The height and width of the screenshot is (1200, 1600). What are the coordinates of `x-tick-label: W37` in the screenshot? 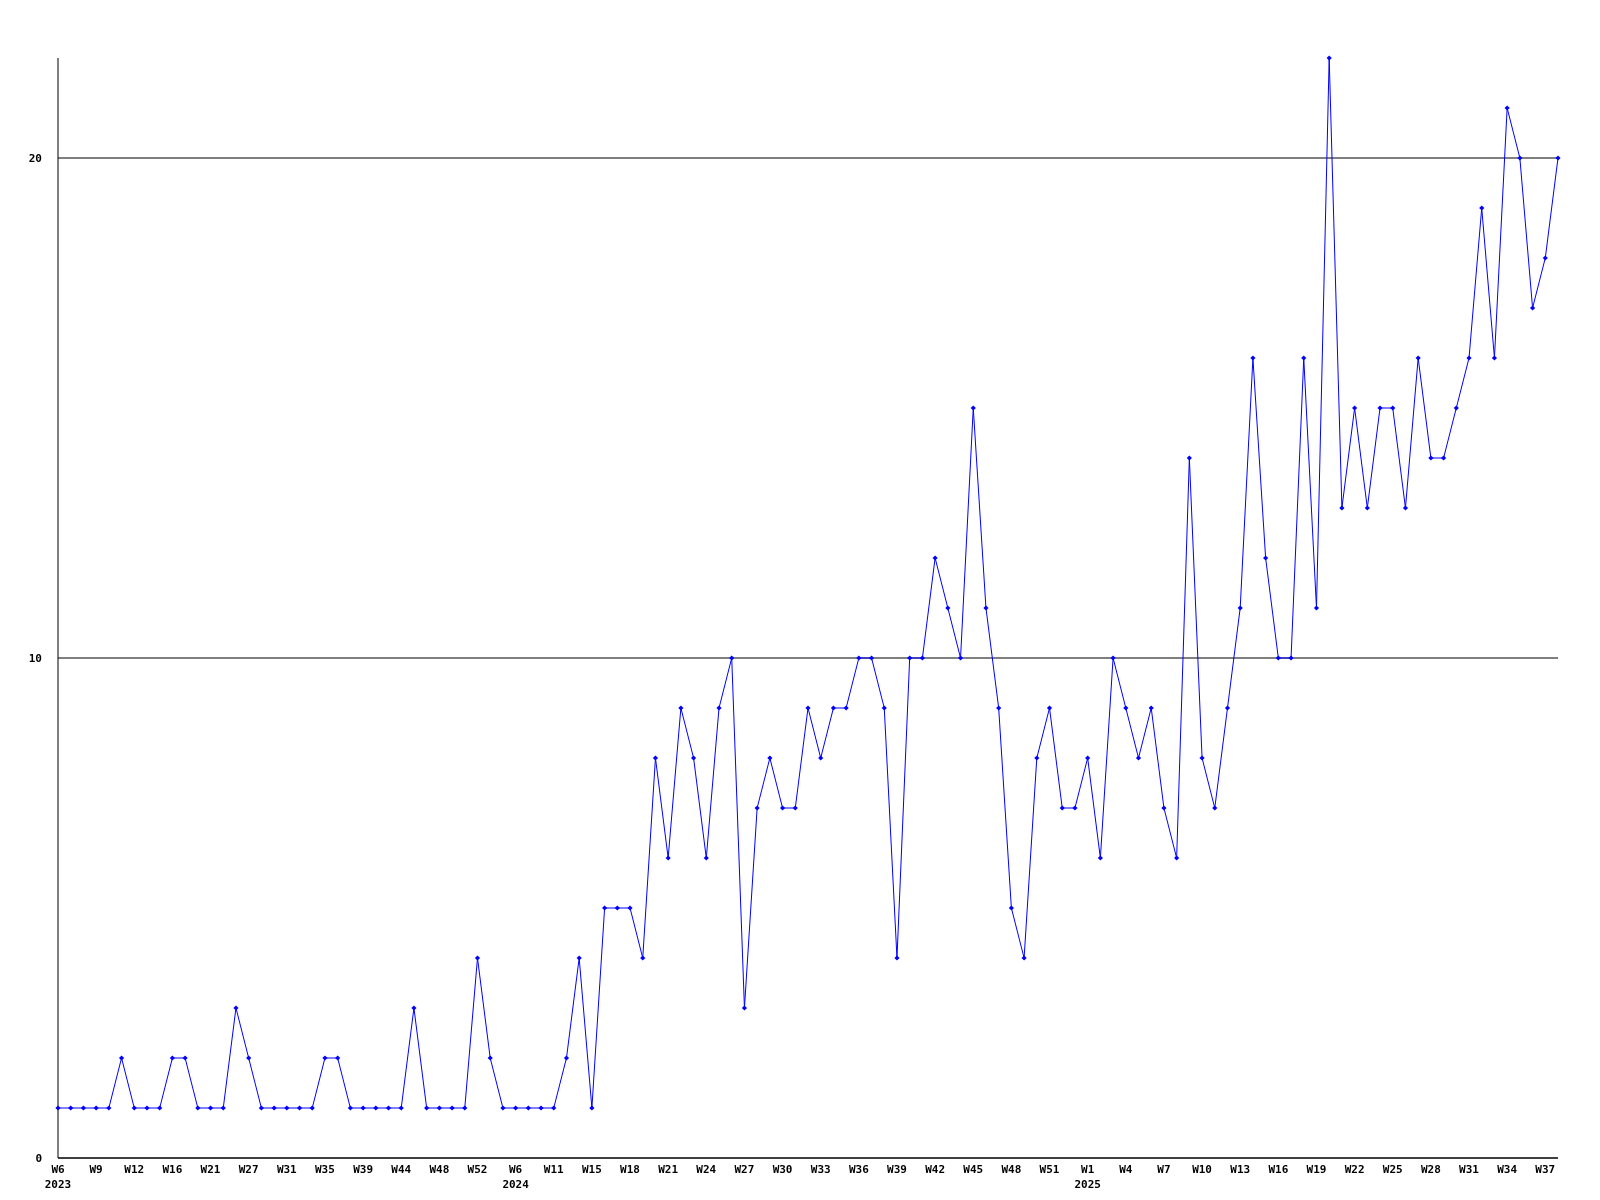 It's located at (1545, 1169).